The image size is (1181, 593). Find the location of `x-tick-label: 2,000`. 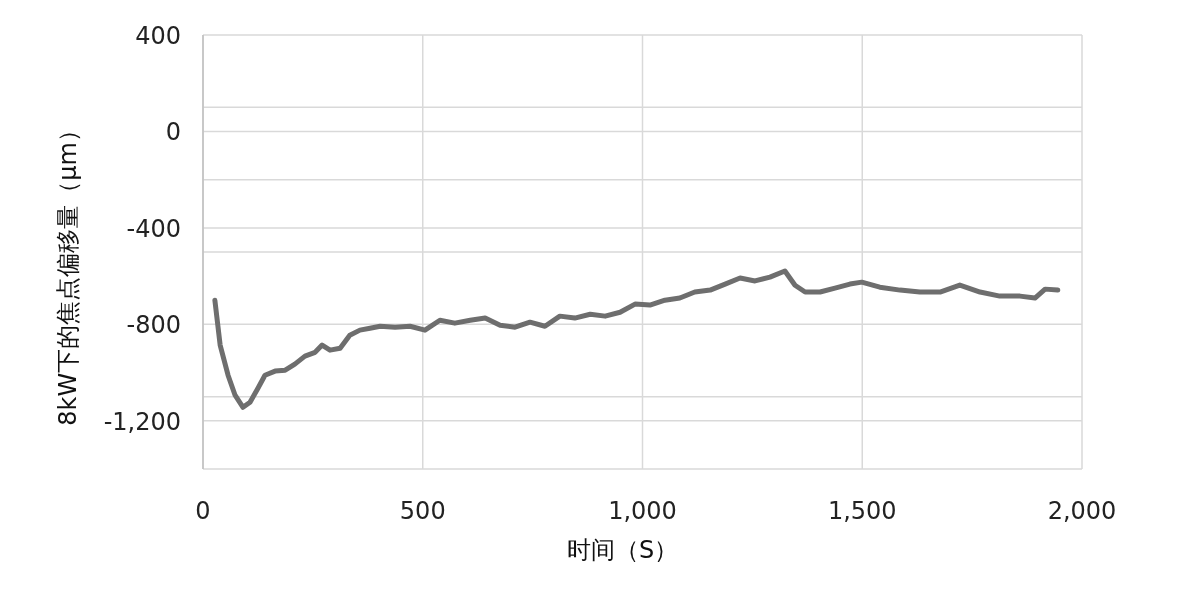

x-tick-label: 2,000 is located at coordinates (1082, 511).